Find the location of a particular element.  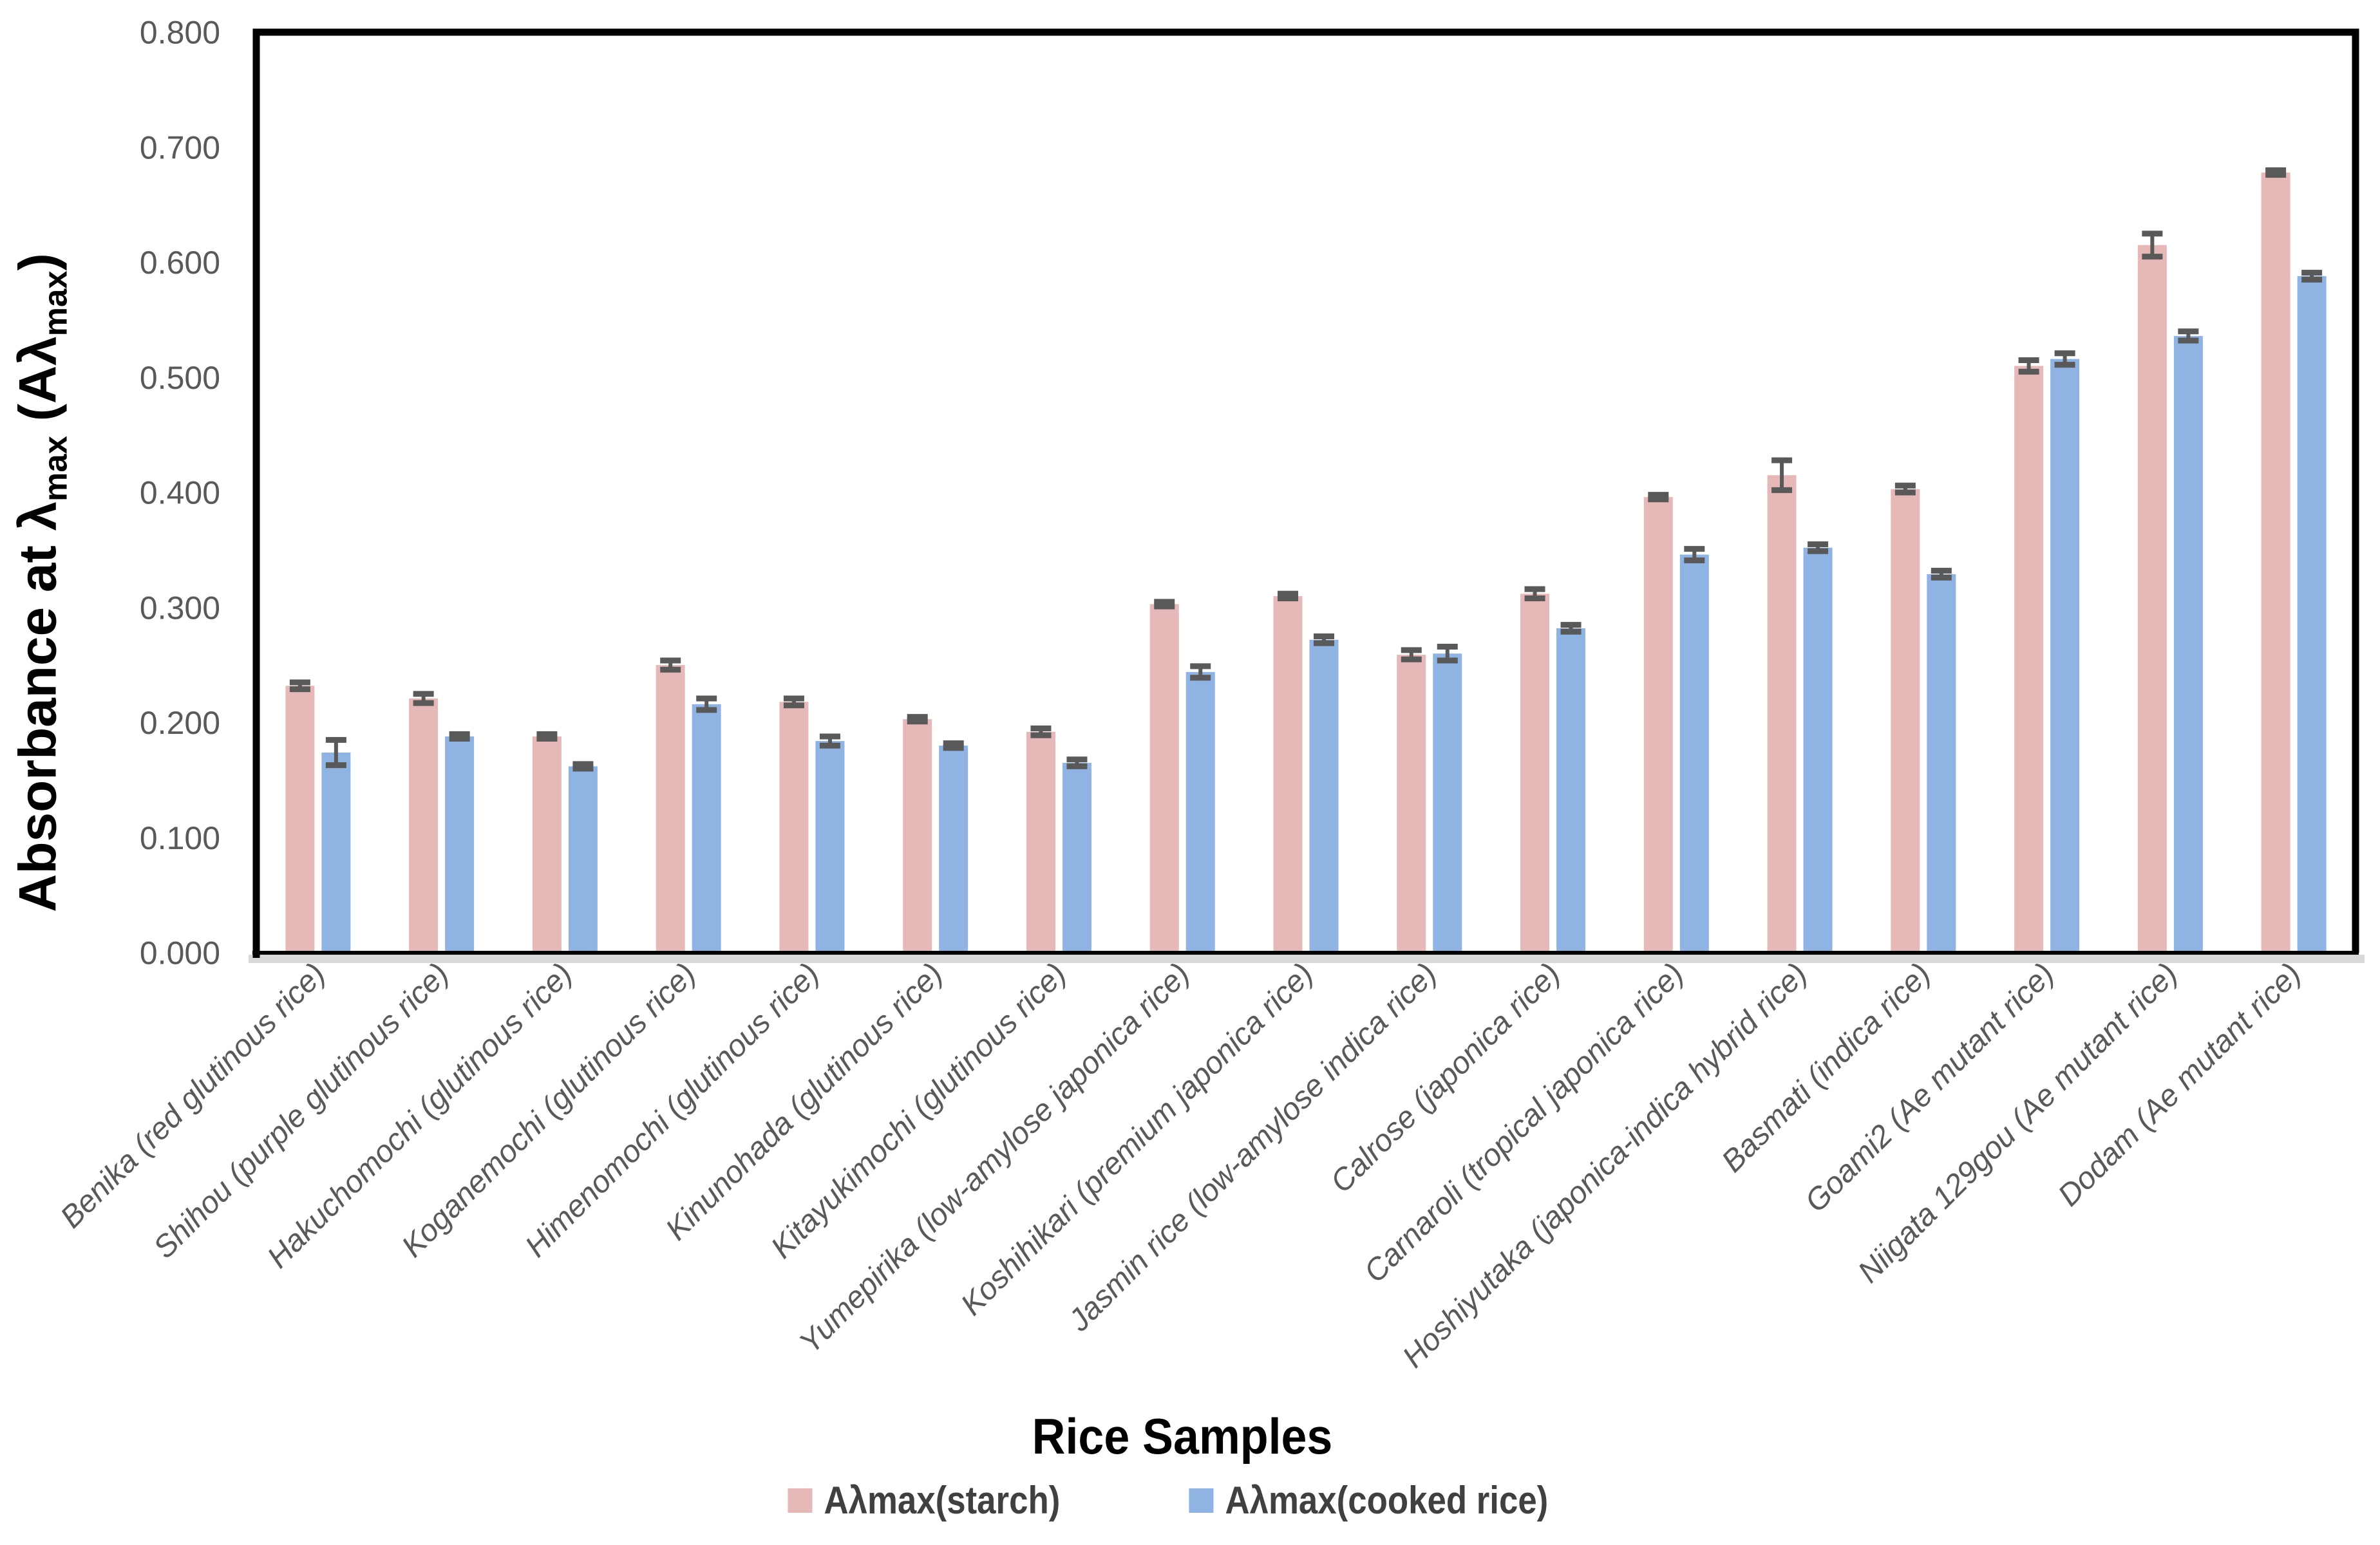

y-axis-title-suffix: ) is located at coordinates (38, 262).